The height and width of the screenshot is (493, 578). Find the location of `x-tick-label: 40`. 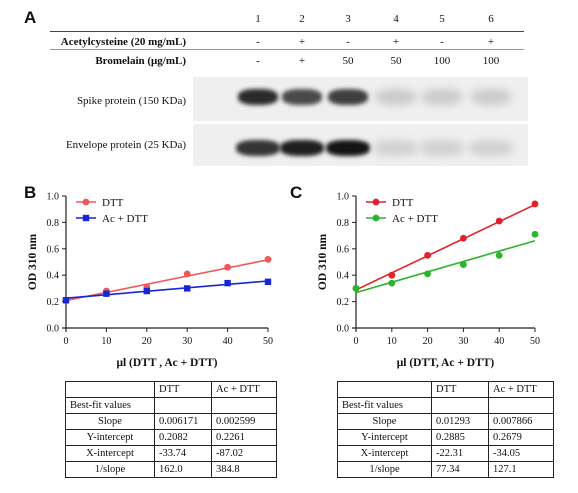

x-tick-label: 40 is located at coordinates (228, 341).